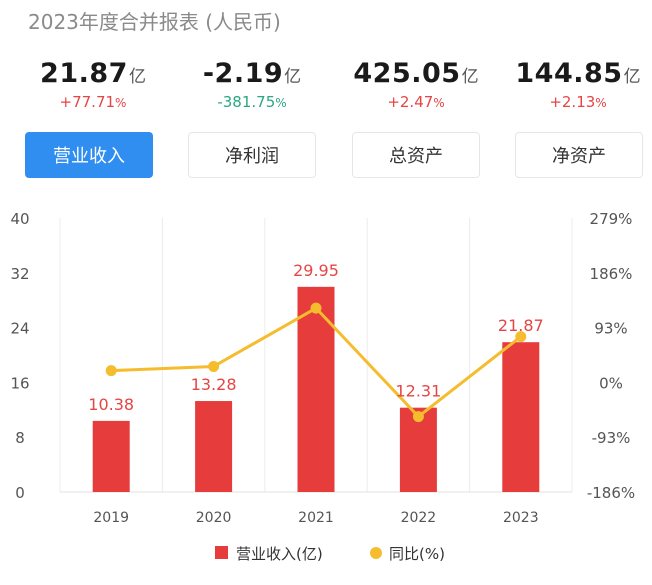 The width and height of the screenshot is (652, 585). What do you see at coordinates (221, 552) in the screenshot?
I see `legend-swatch-revenue` at bounding box center [221, 552].